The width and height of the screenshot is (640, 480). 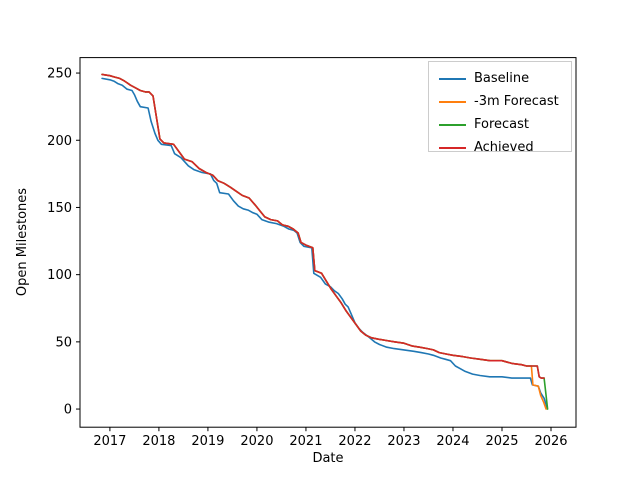 I want to click on forecast-line-swatch, so click(x=452, y=124).